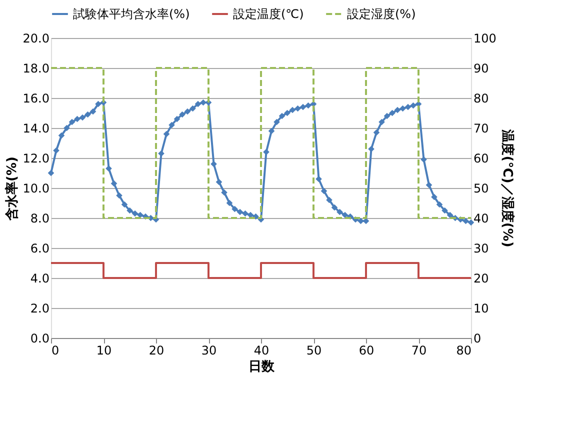 This screenshot has height=427, width=576. What do you see at coordinates (481, 249) in the screenshot?
I see `y2-tick-label: 30` at bounding box center [481, 249].